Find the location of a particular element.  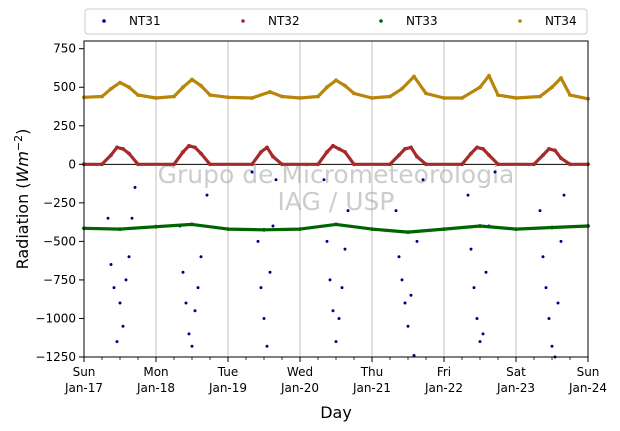

legend: NT31 NT32 NT33 NT34 is located at coordinates (336, 21).